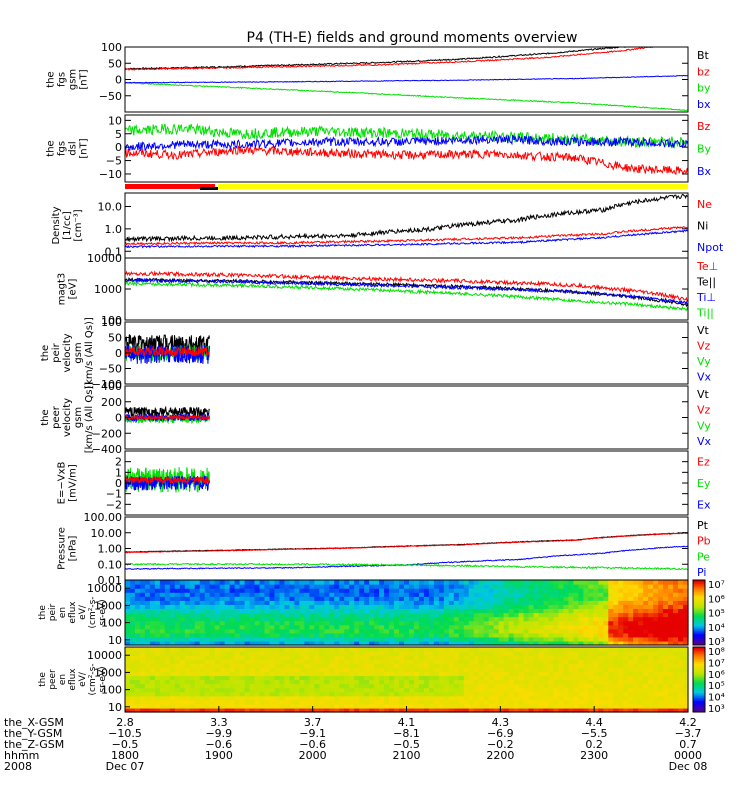 Image resolution: width=750 pixels, height=800 pixels. I want to click on x-tick-label: 2.8, so click(125, 722).